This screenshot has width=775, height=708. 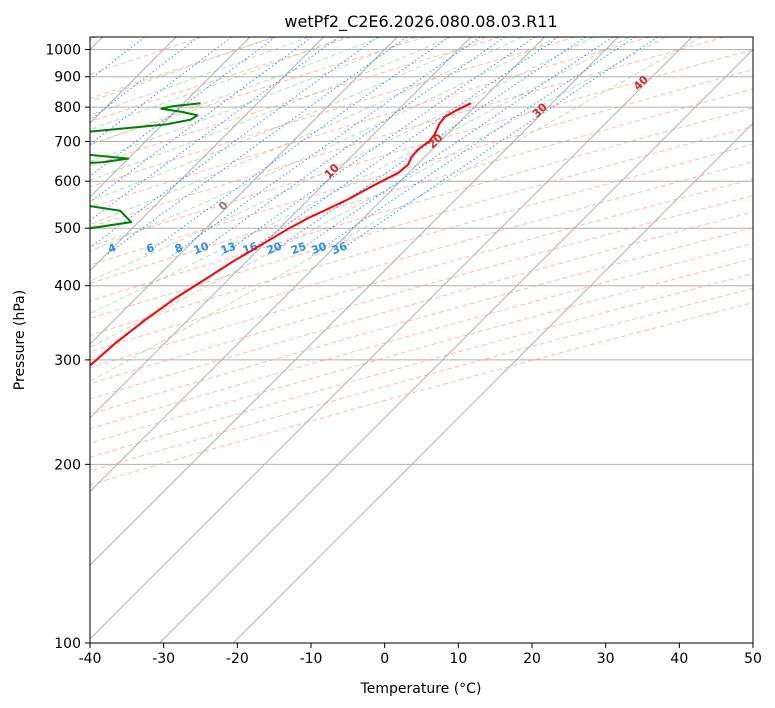 I want to click on y-axis-ticks: 100 200 300 400 500 600 700 800 900 1000, so click(x=67, y=347).